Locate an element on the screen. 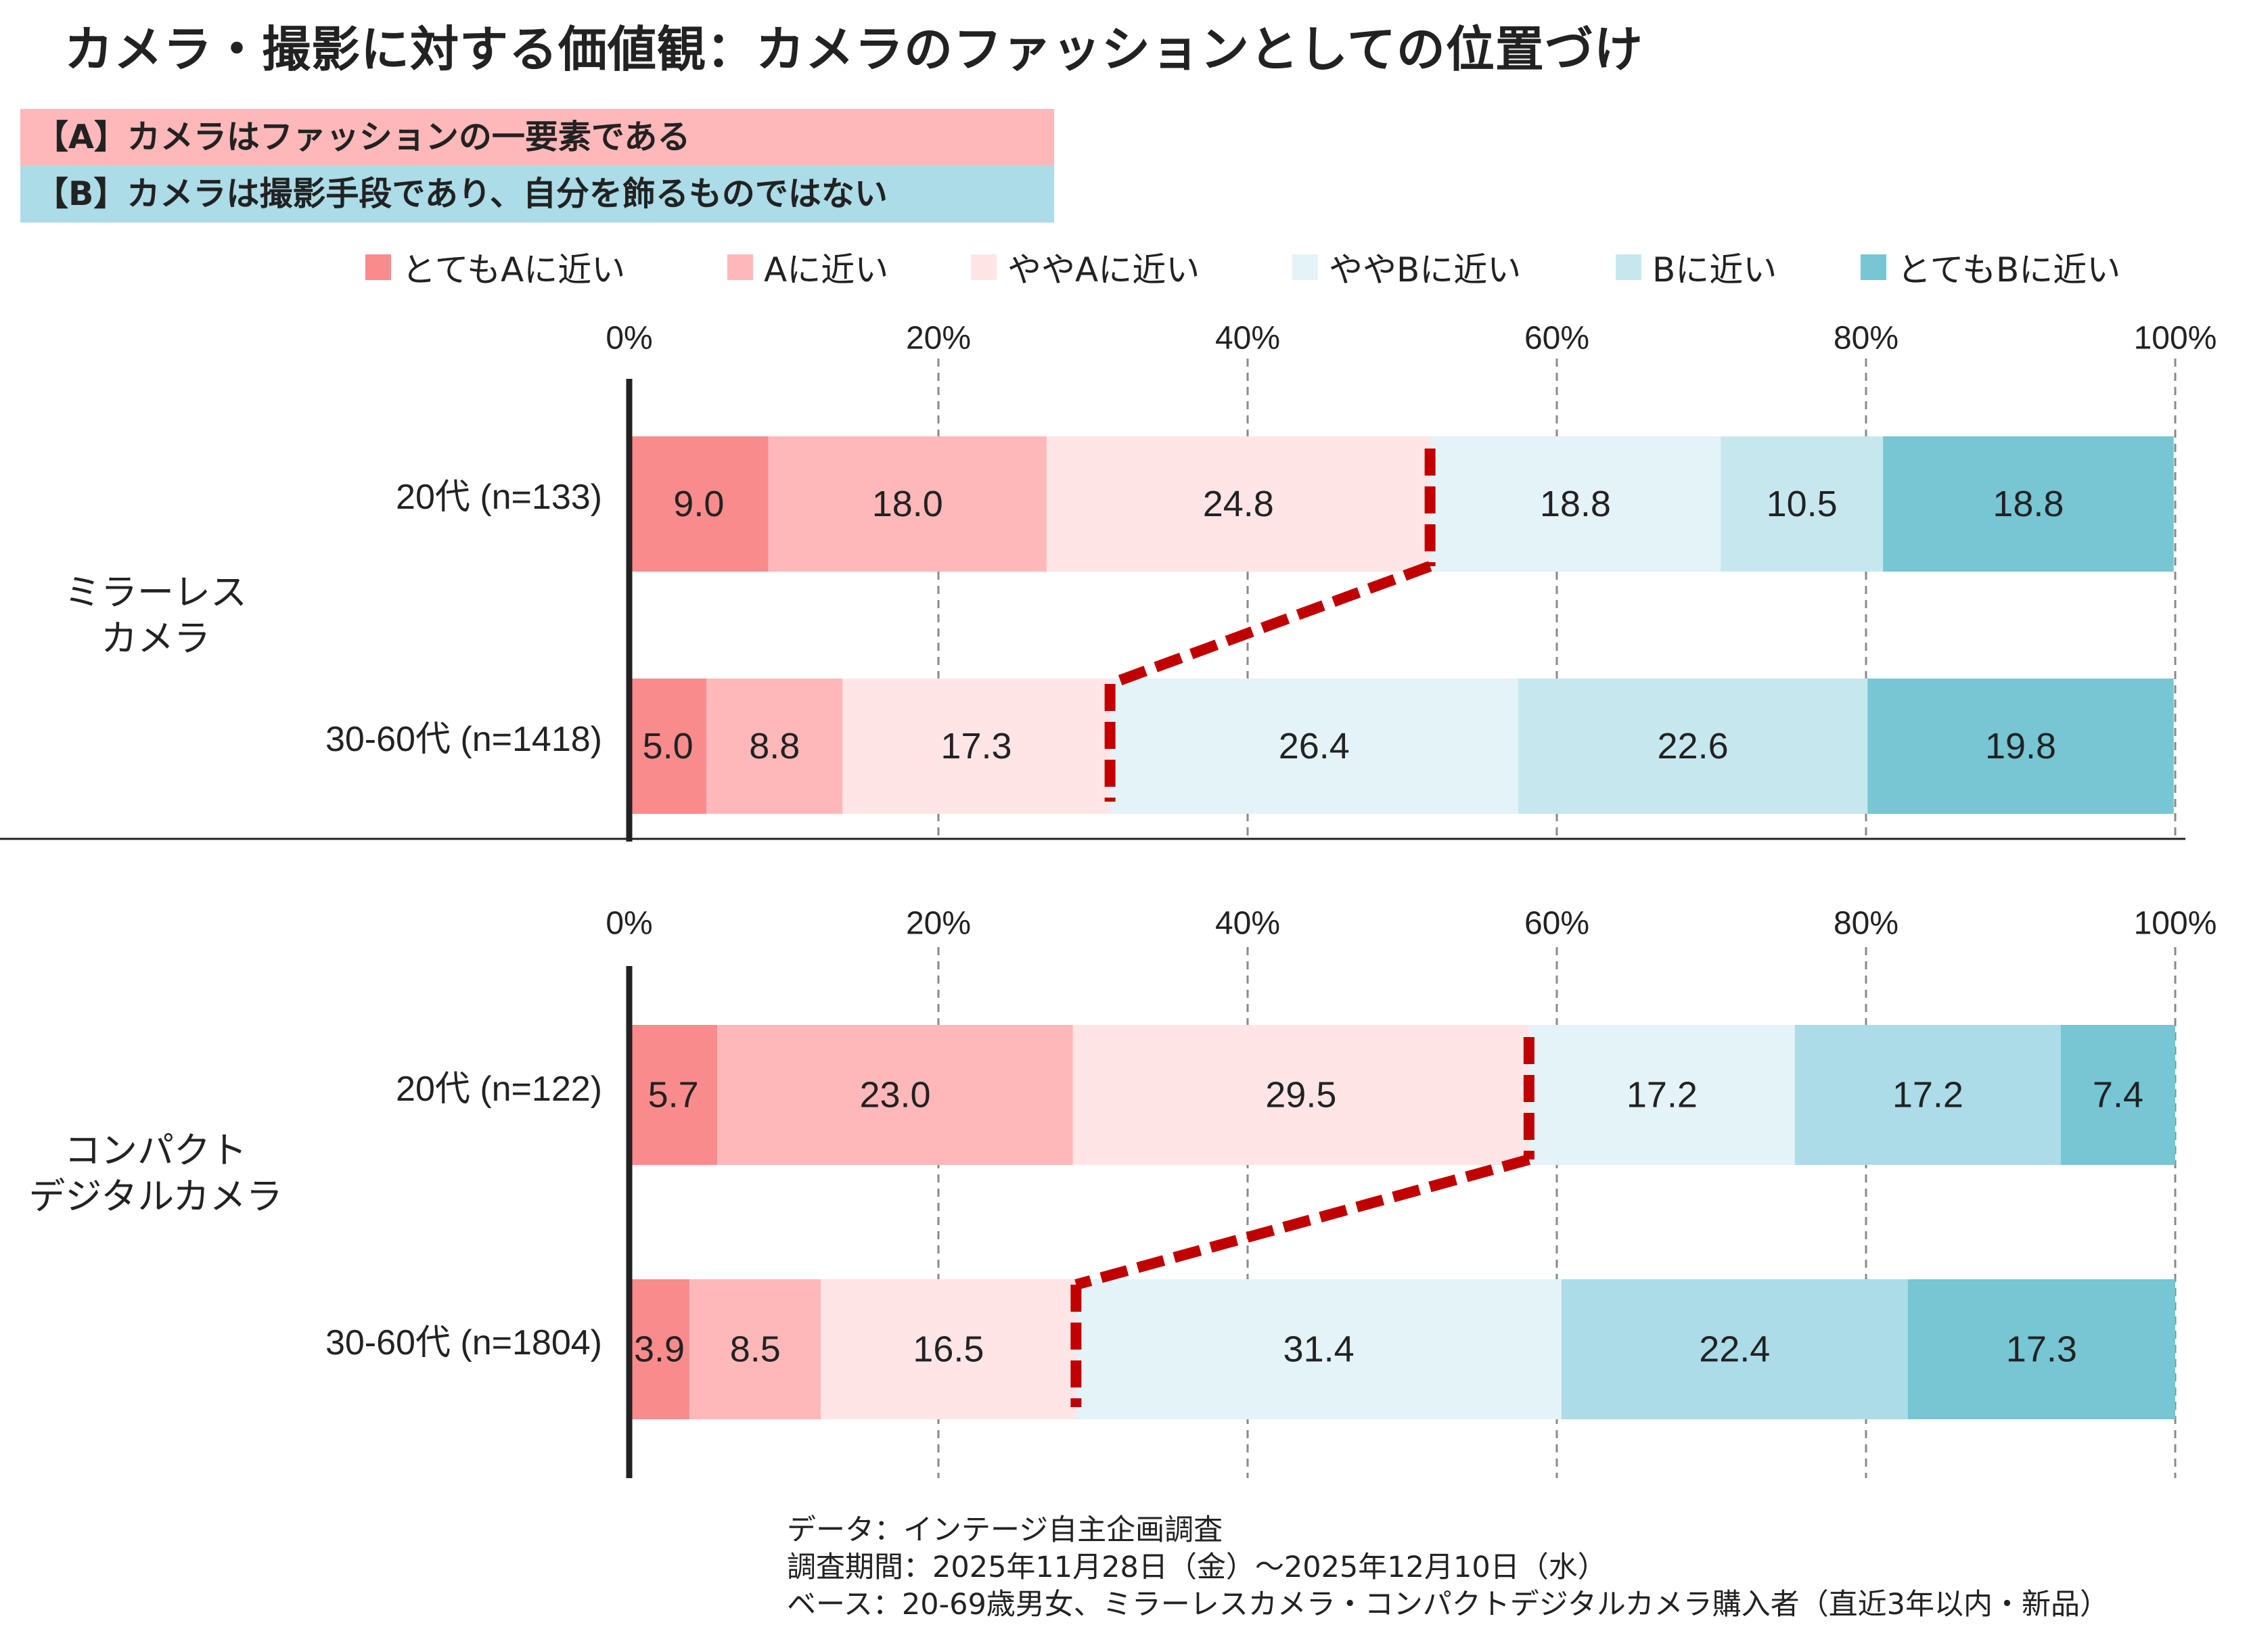 Image resolution: width=2251 pixels, height=1652 pixels. legend-label: ややAに近い is located at coordinates (1103, 270).